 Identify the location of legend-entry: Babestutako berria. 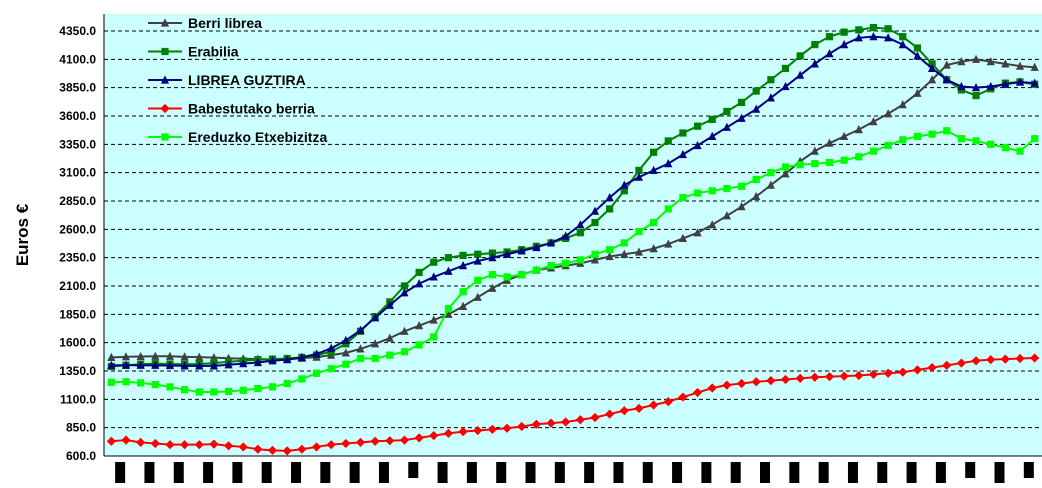
(231, 109).